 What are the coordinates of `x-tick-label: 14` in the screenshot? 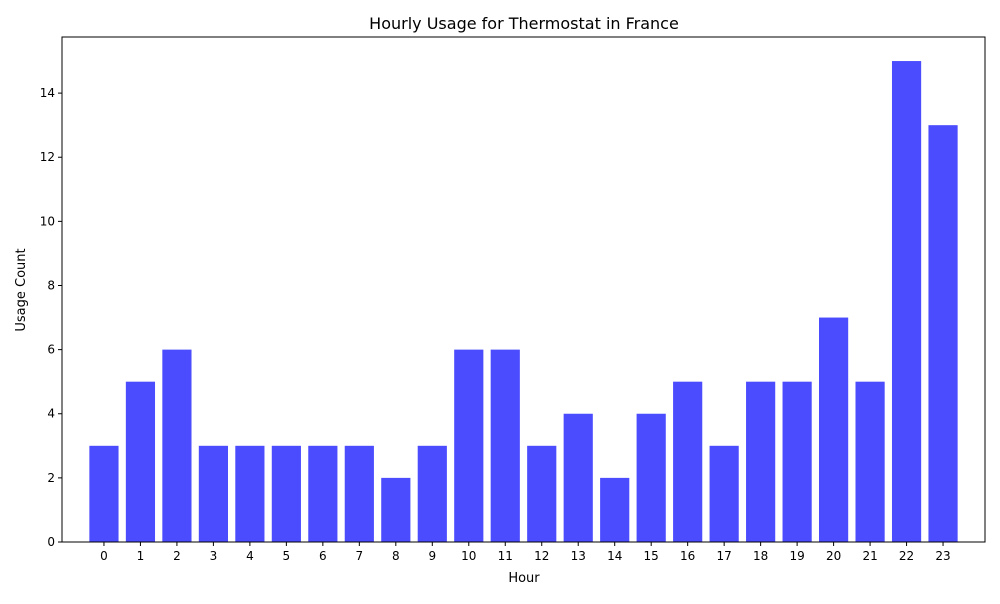 It's located at (614, 556).